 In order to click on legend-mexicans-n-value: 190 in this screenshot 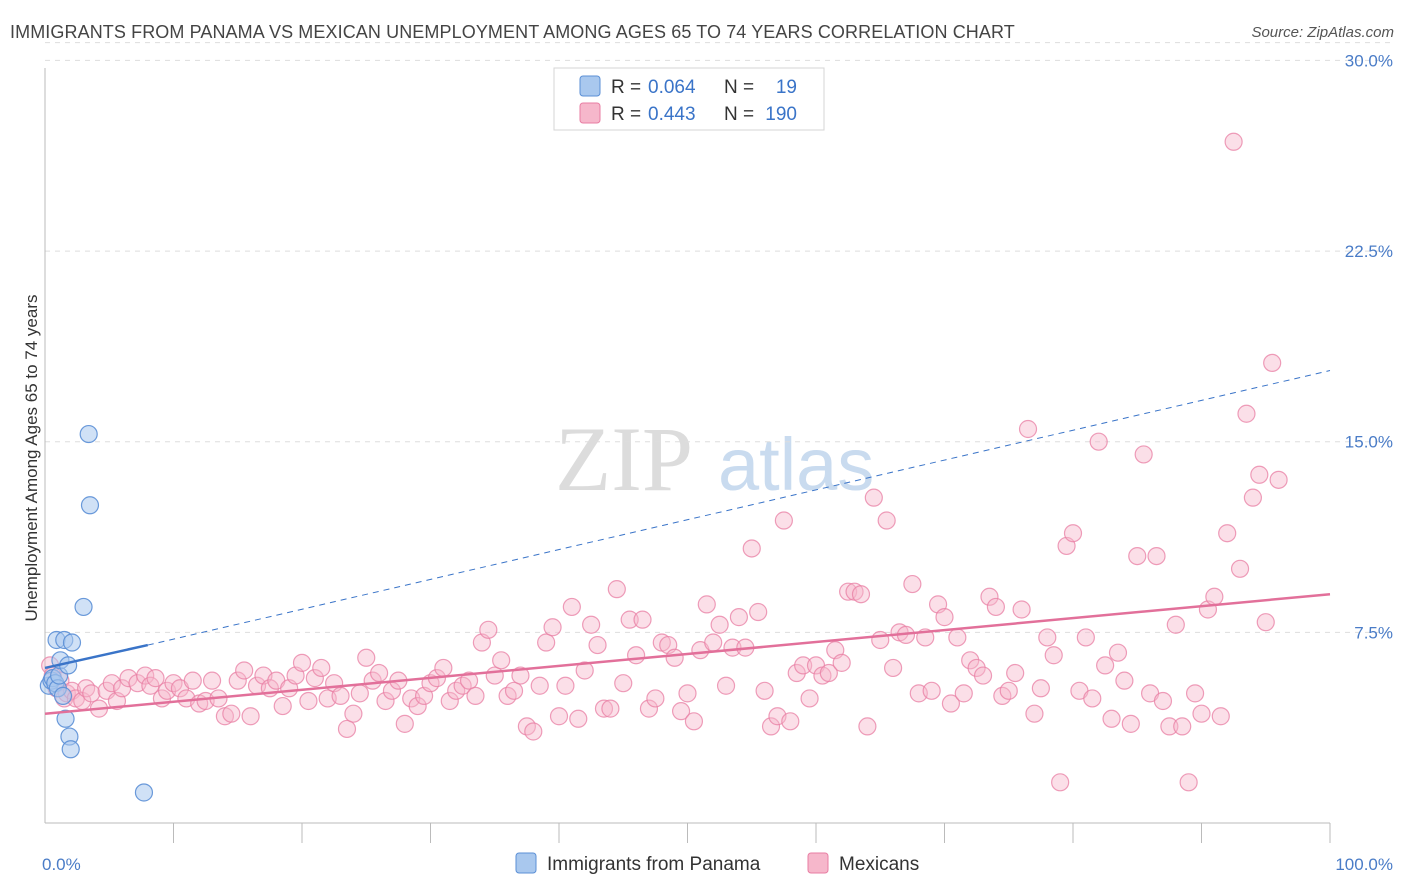, I will do `click(781, 114)`.